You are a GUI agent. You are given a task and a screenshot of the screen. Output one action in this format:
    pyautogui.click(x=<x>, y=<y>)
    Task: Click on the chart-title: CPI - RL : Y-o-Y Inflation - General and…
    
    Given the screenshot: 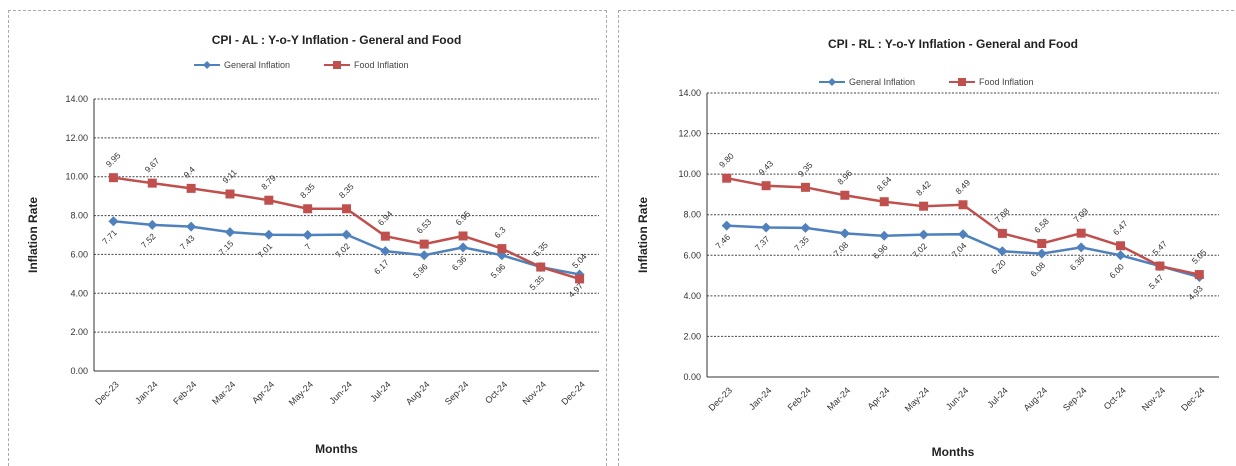 What is the action you would take?
    pyautogui.click(x=953, y=44)
    